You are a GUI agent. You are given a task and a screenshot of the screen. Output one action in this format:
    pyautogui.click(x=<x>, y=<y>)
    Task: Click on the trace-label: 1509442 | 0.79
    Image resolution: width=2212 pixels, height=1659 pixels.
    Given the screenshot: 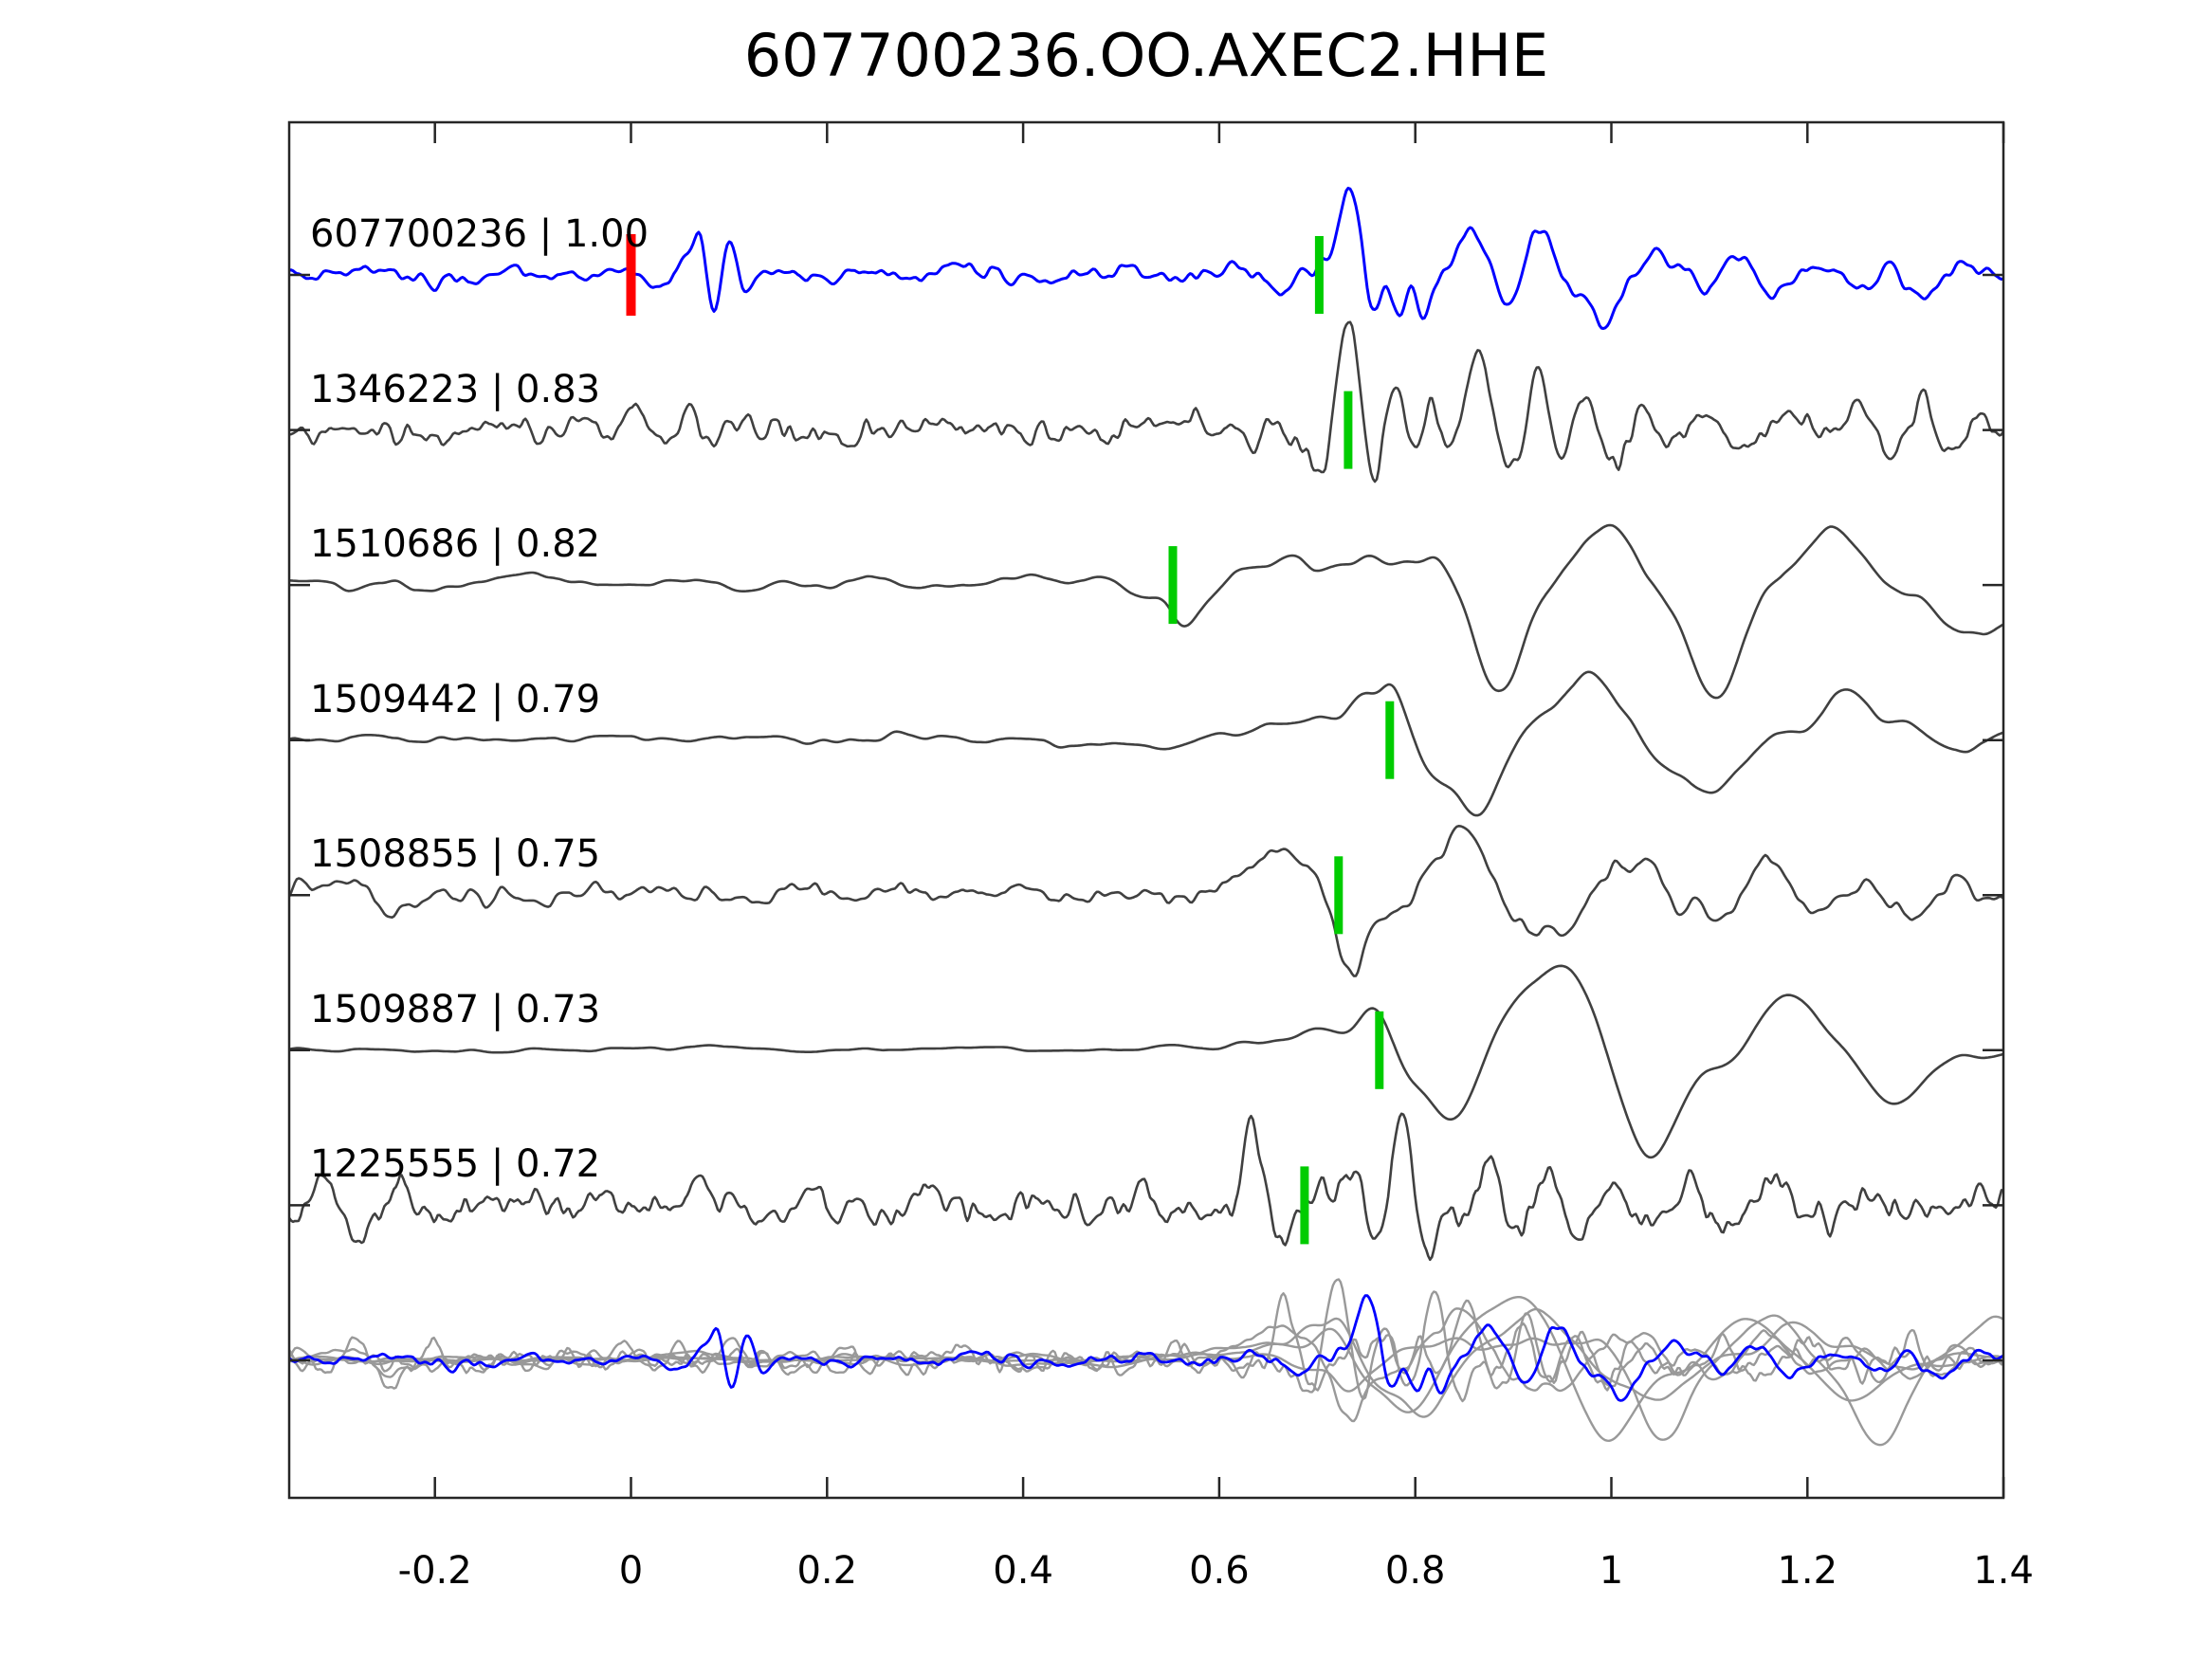 What is the action you would take?
    pyautogui.click(x=455, y=699)
    